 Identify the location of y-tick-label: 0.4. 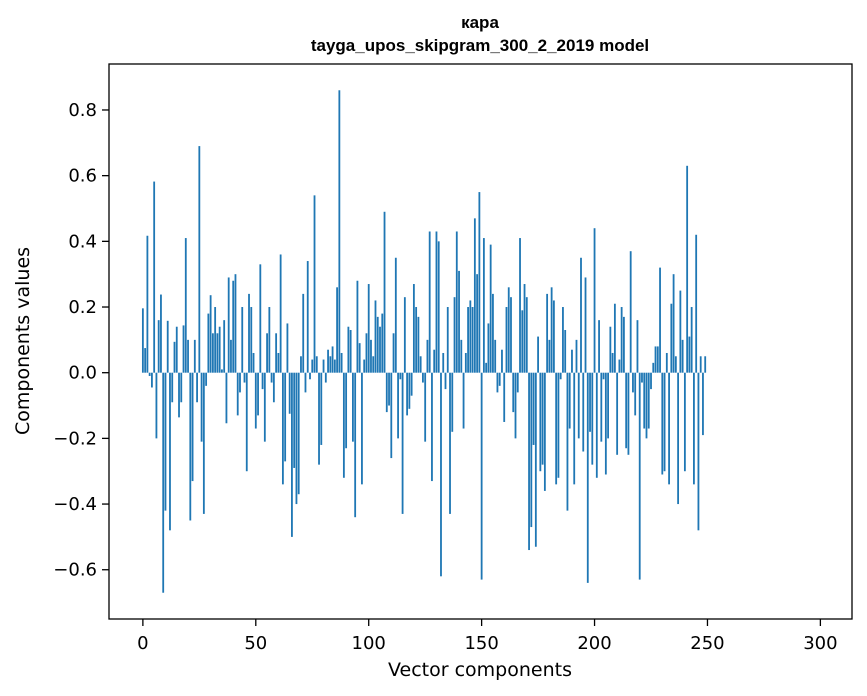
(82, 241).